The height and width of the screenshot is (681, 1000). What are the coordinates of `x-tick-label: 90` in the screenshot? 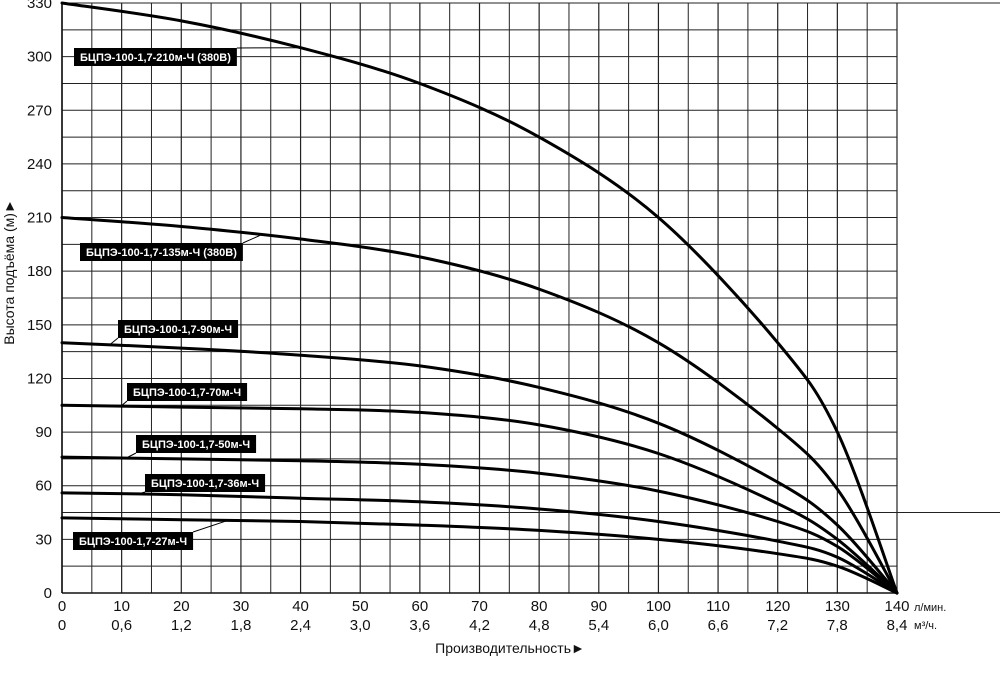 It's located at (598, 606).